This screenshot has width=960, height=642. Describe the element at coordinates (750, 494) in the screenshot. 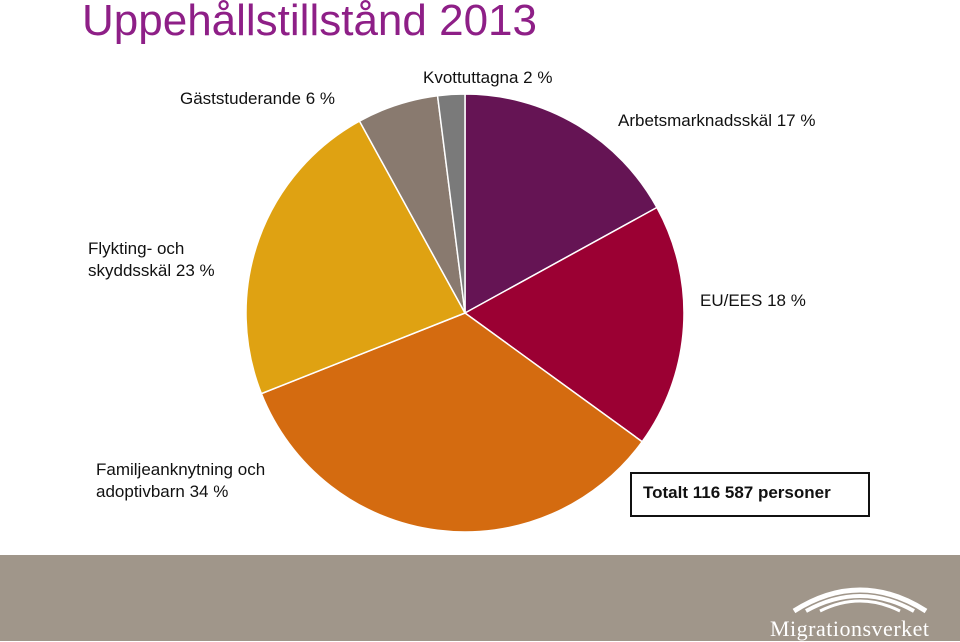

I see `total-box: Totalt 116 587 personer` at that location.